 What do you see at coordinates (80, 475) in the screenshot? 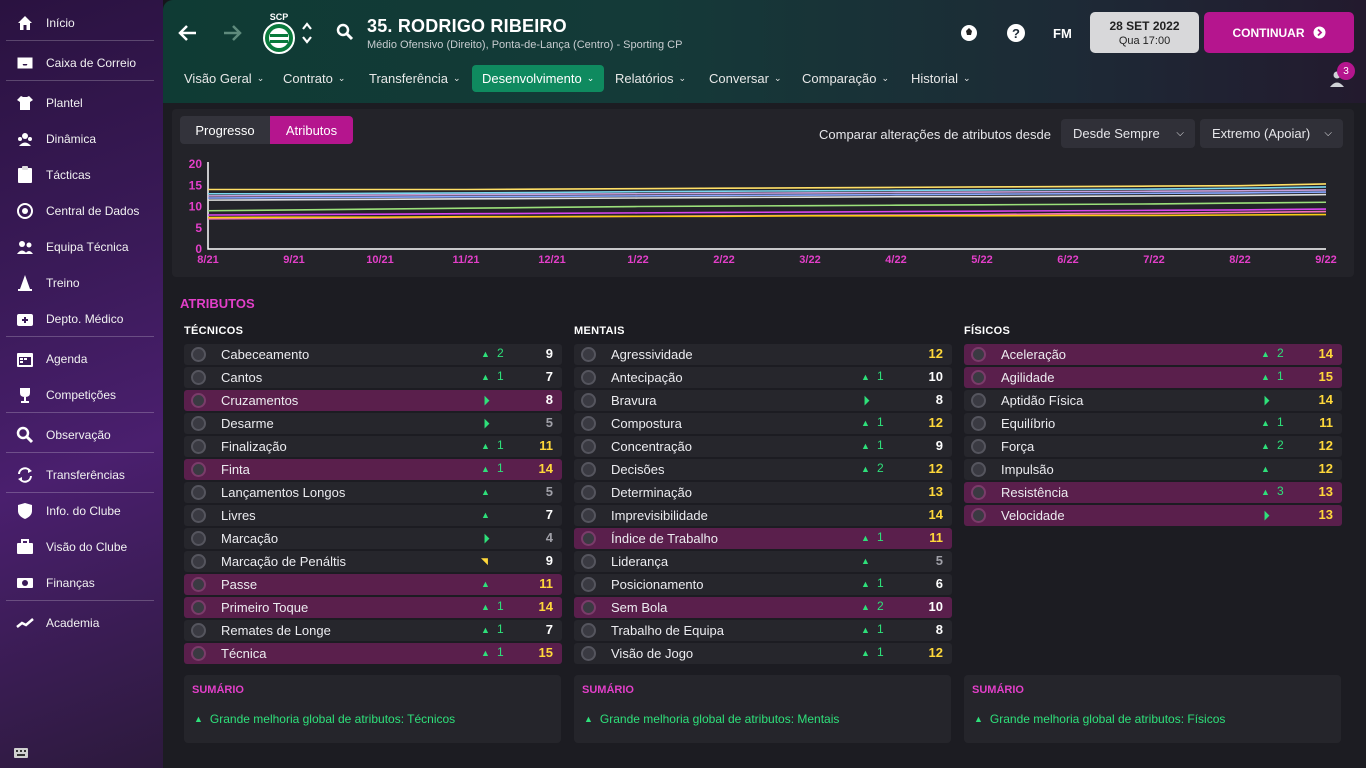
I see `sidebar-item-transferencias: Transferências` at bounding box center [80, 475].